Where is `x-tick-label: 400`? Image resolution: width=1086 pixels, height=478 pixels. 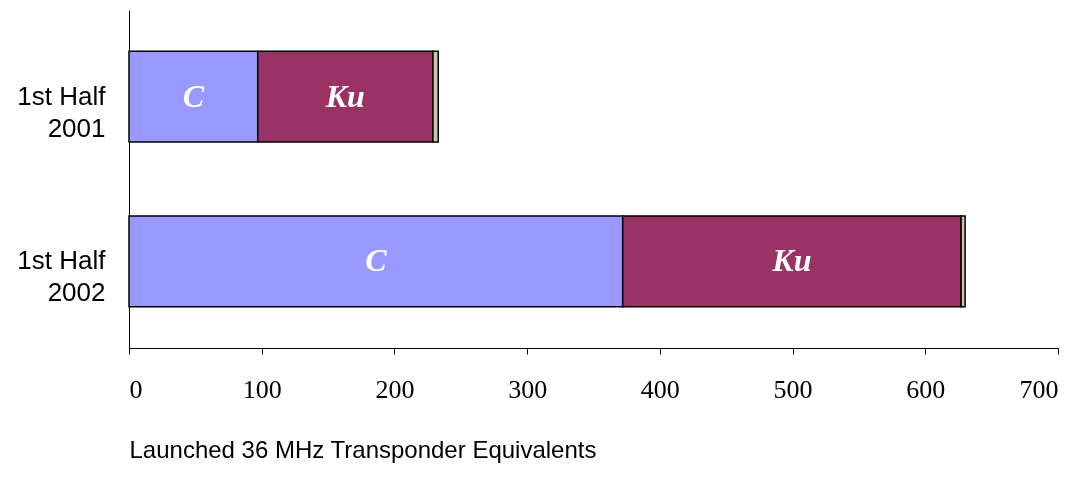 x-tick-label: 400 is located at coordinates (660, 389).